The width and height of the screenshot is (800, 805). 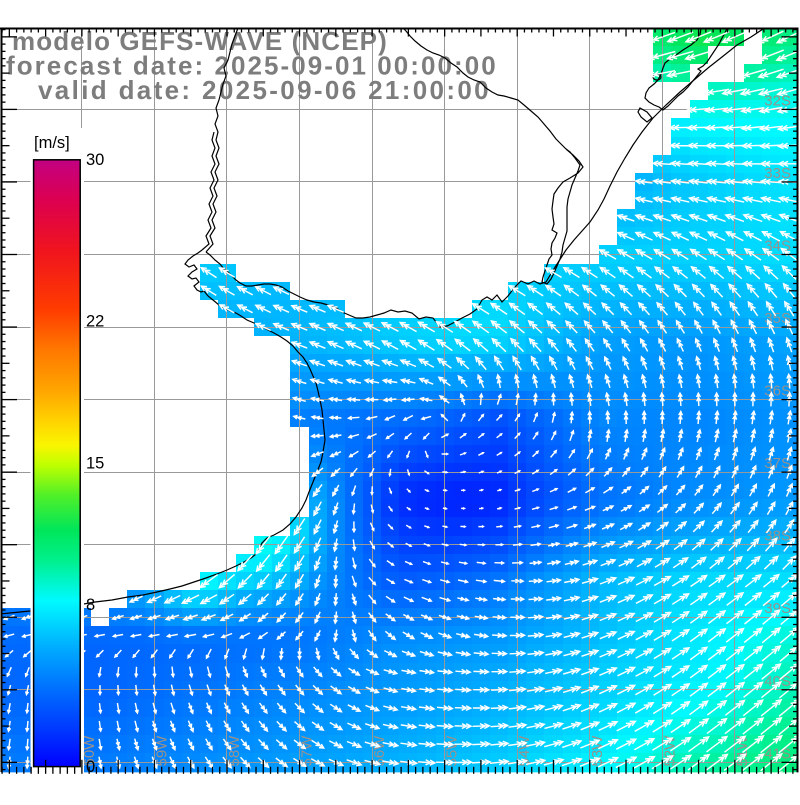 What do you see at coordinates (264, 90) in the screenshot?
I see `svg-text:valid date: 2025-09-06 21:00:0: valid date: 2025-09-06 21:00:00` at bounding box center [264, 90].